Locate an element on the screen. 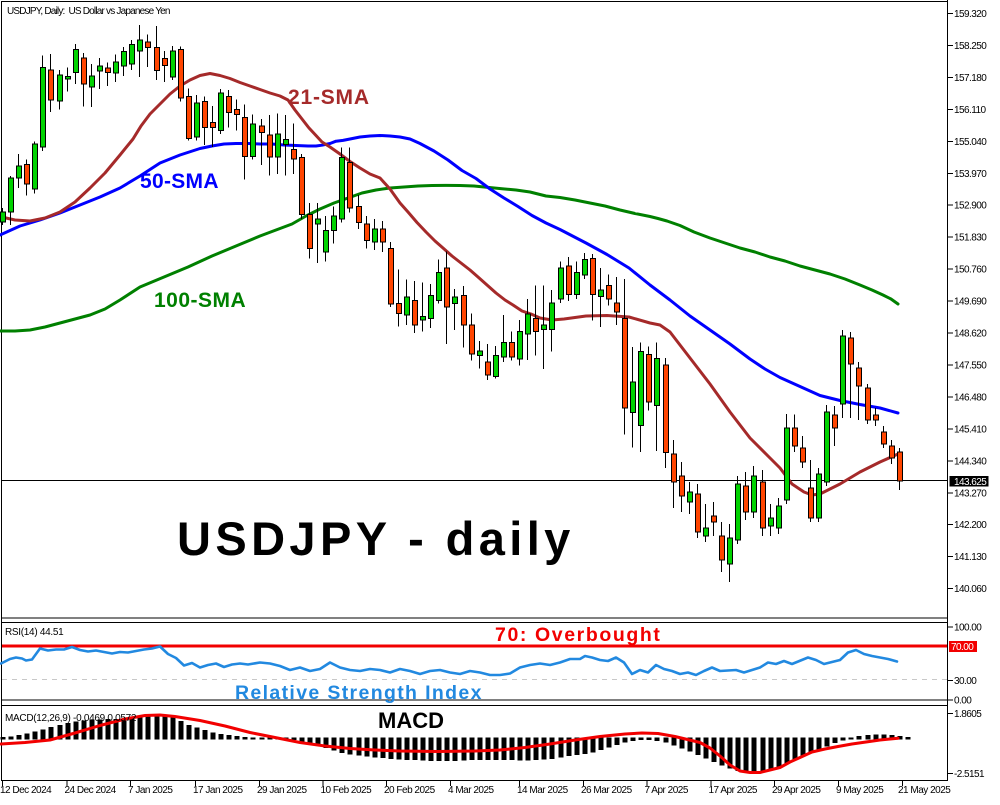 This screenshot has height=805, width=1000. svg-text:USDJPY, Daily: US Dollar vs J: USDJPY, Daily: US Dollar vs Japanese Yen is located at coordinates (88, 11).